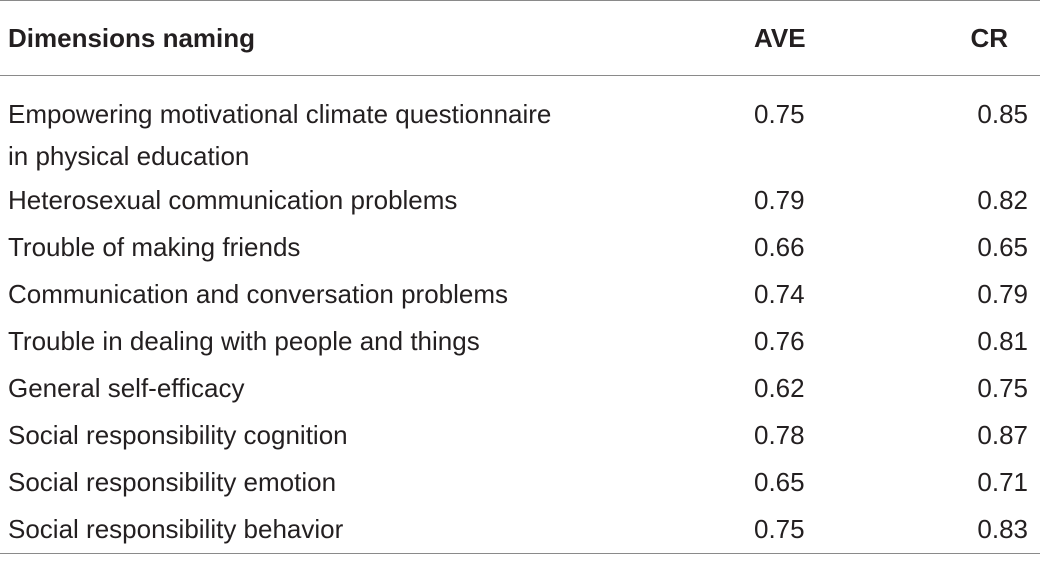 The height and width of the screenshot is (572, 1040). I want to click on dimension-name: General self-efficacy, so click(126, 388).